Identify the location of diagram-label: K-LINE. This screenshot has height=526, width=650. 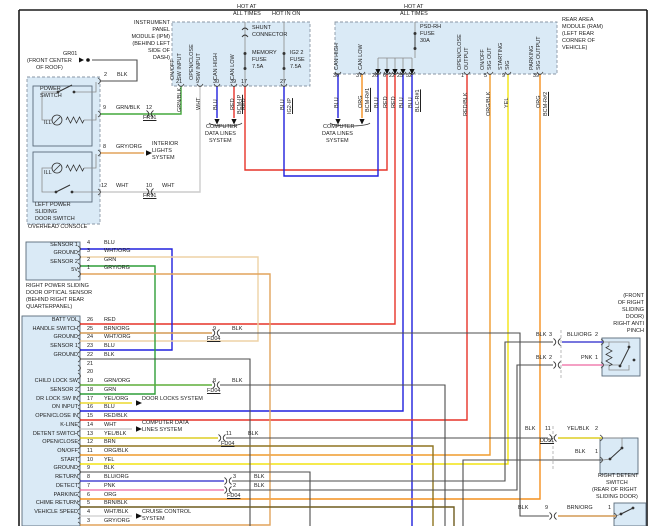
(69, 425).